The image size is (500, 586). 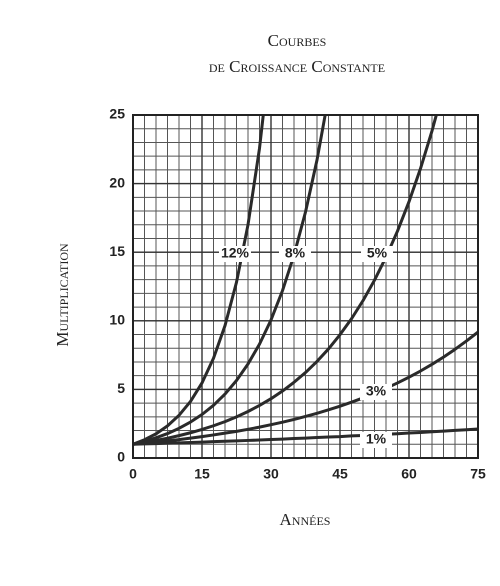 I want to click on chart-title: de Croissance Constante, so click(x=297, y=66).